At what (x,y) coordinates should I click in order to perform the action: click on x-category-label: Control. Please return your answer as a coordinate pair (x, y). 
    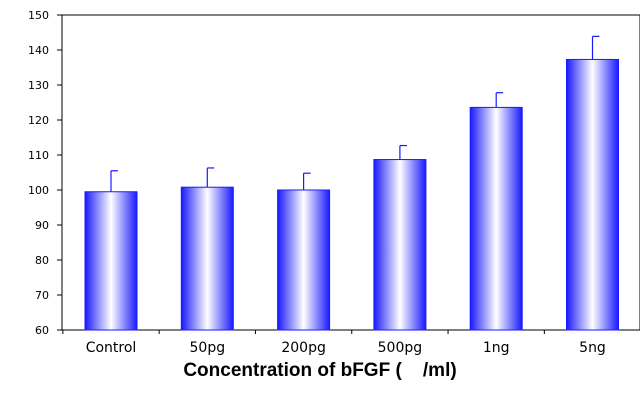
    Looking at the image, I should click on (111, 348).